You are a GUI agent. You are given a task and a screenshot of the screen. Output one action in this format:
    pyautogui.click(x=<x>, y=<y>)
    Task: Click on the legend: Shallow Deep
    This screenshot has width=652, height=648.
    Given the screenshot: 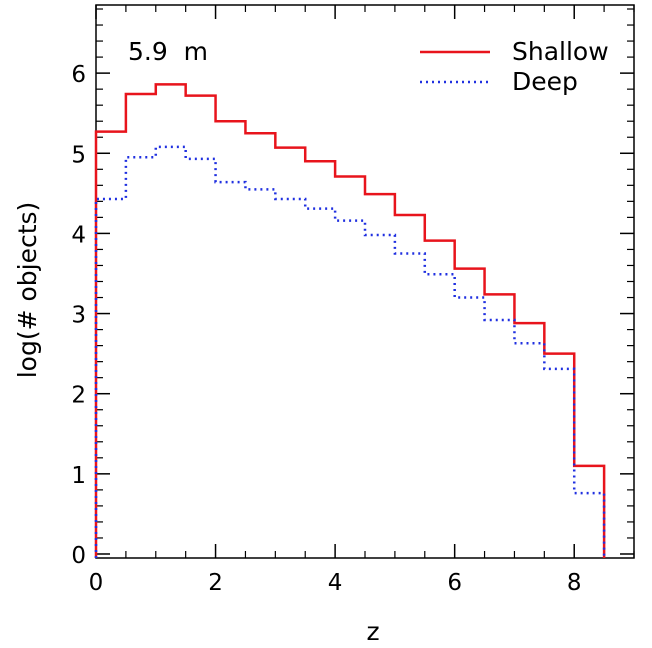 What is the action you would take?
    pyautogui.click(x=514, y=66)
    